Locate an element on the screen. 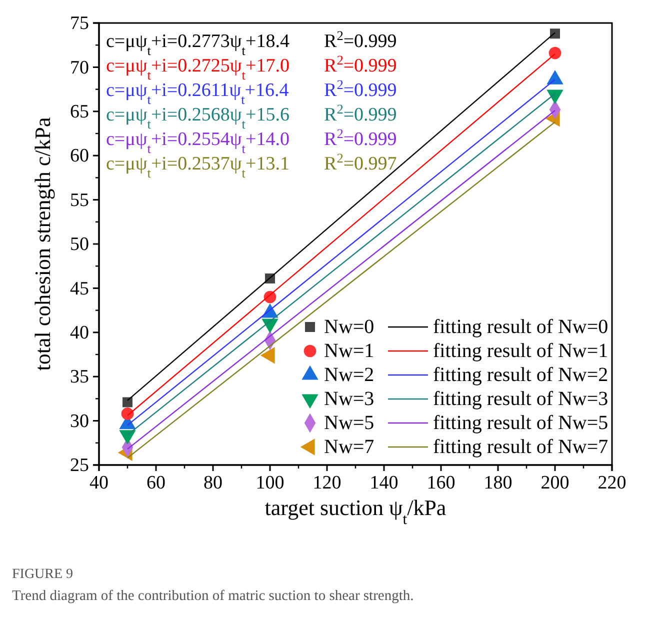 This screenshot has width=654, height=621. legend-label: fitting result of Nw=0 is located at coordinates (520, 327).